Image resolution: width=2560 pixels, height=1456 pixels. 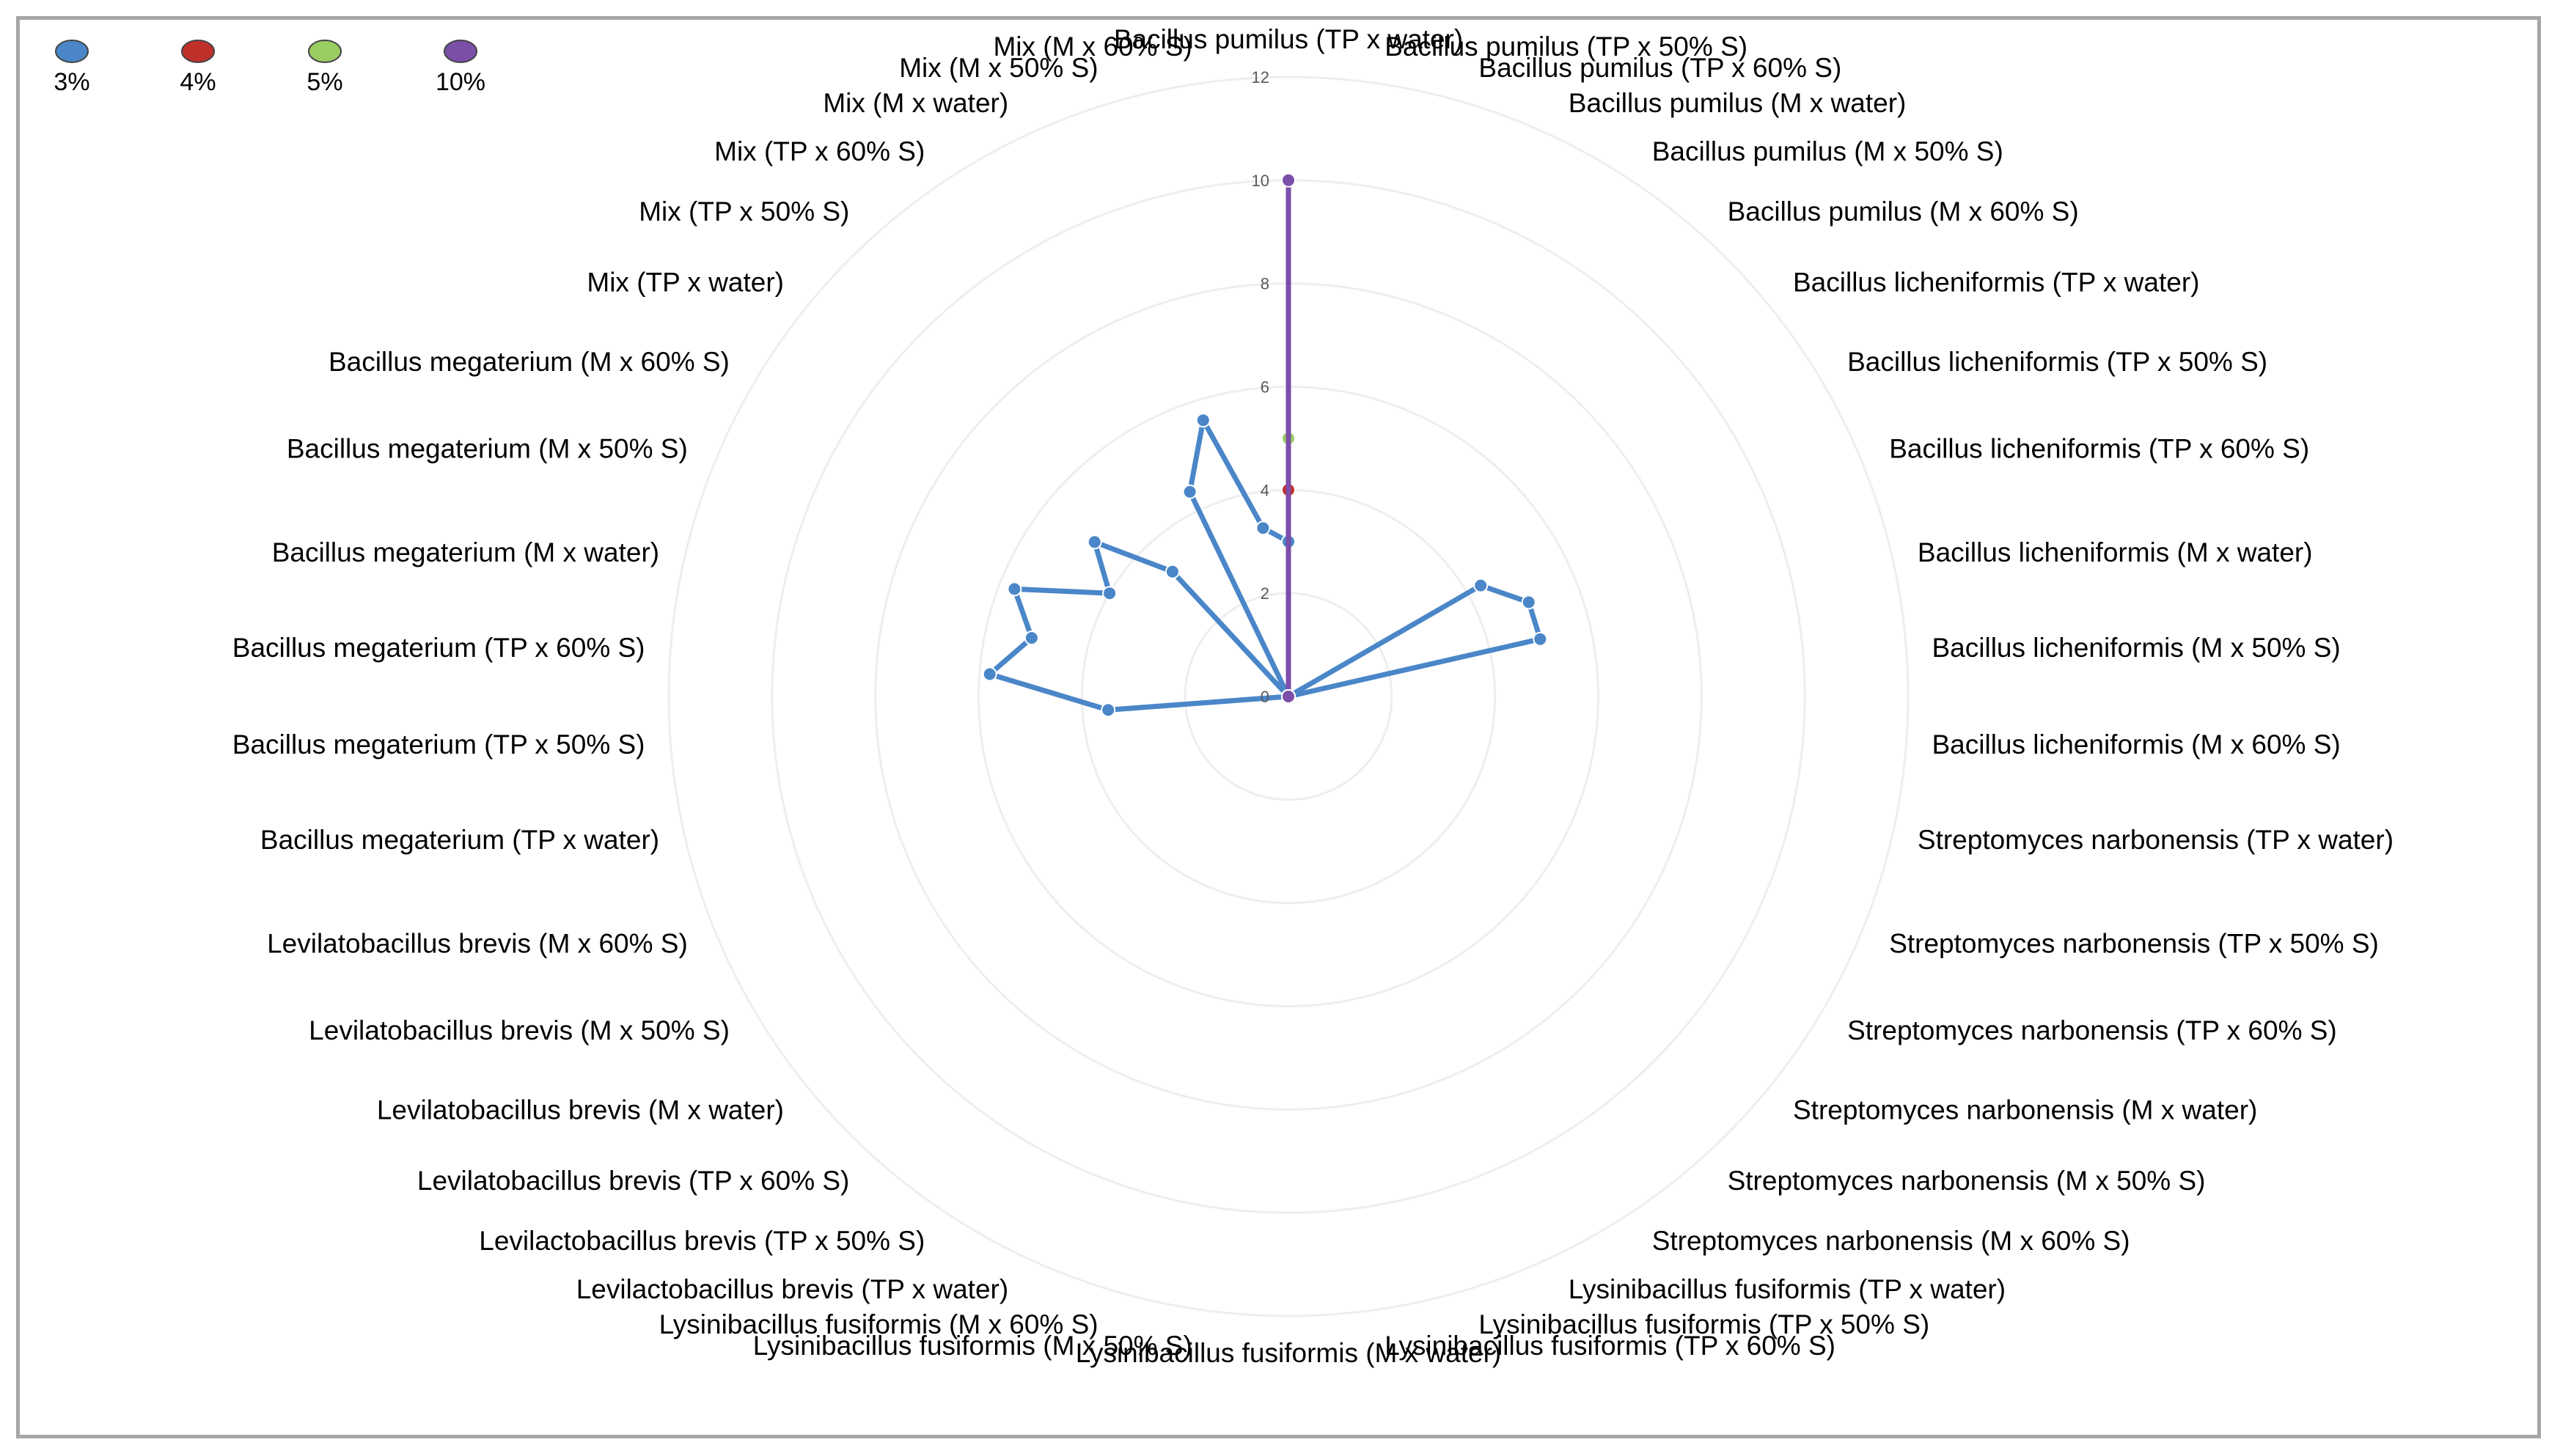 I want to click on category-label: Streptomyces narbonensis (M x 60% S), so click(x=1891, y=1241).